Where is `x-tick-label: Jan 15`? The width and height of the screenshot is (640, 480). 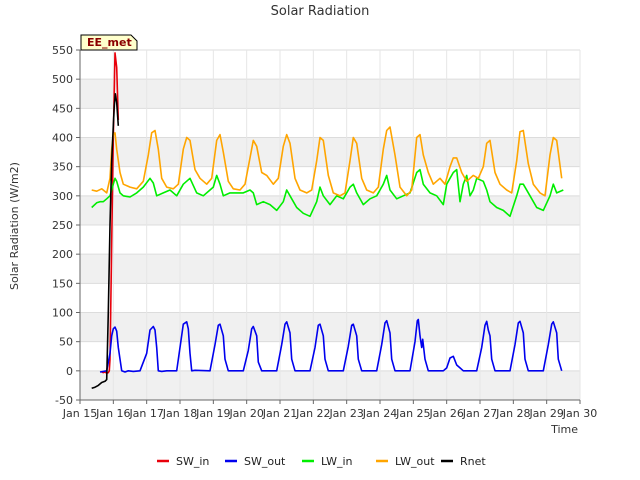
x-tick-label: Jan 15 is located at coordinates (79, 413).